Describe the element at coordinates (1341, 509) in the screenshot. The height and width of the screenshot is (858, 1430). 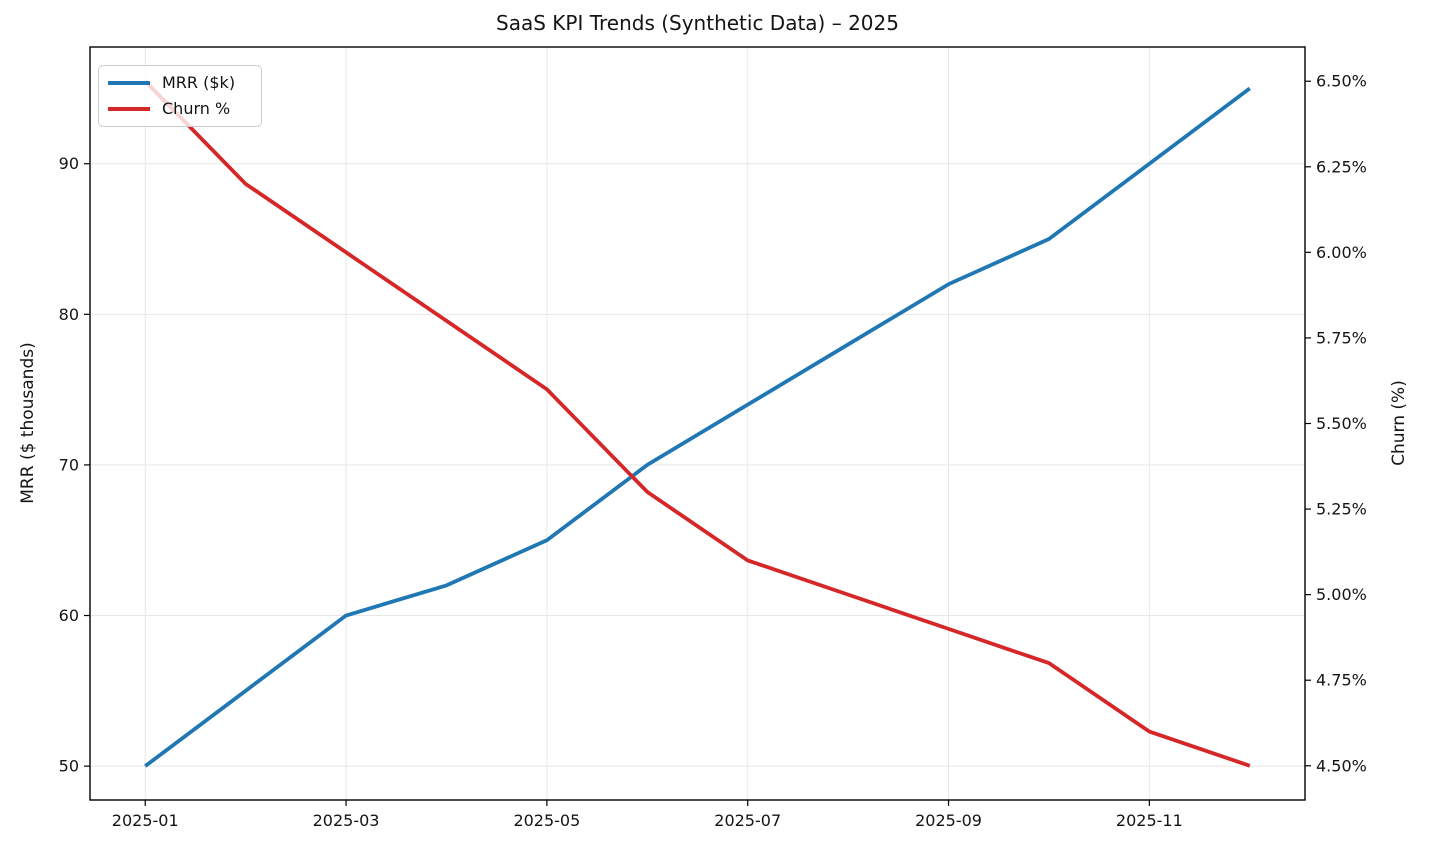
I see `y-tick-label-right: 5.25%` at that location.